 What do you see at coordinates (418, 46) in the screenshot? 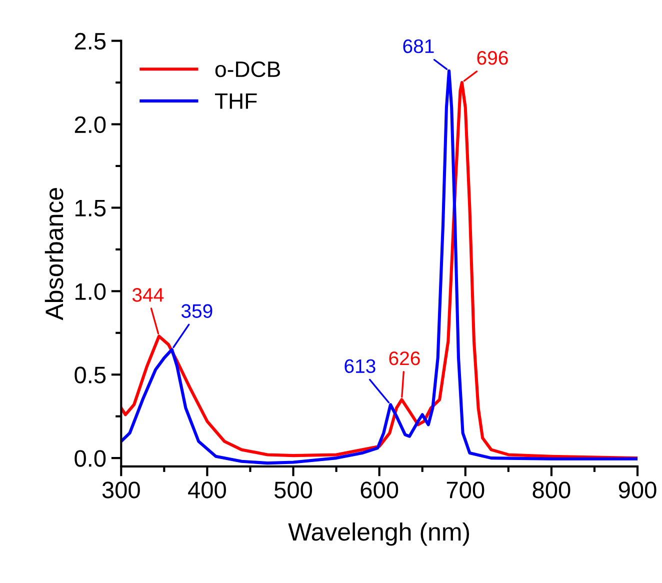
I see `annotation: 681` at bounding box center [418, 46].